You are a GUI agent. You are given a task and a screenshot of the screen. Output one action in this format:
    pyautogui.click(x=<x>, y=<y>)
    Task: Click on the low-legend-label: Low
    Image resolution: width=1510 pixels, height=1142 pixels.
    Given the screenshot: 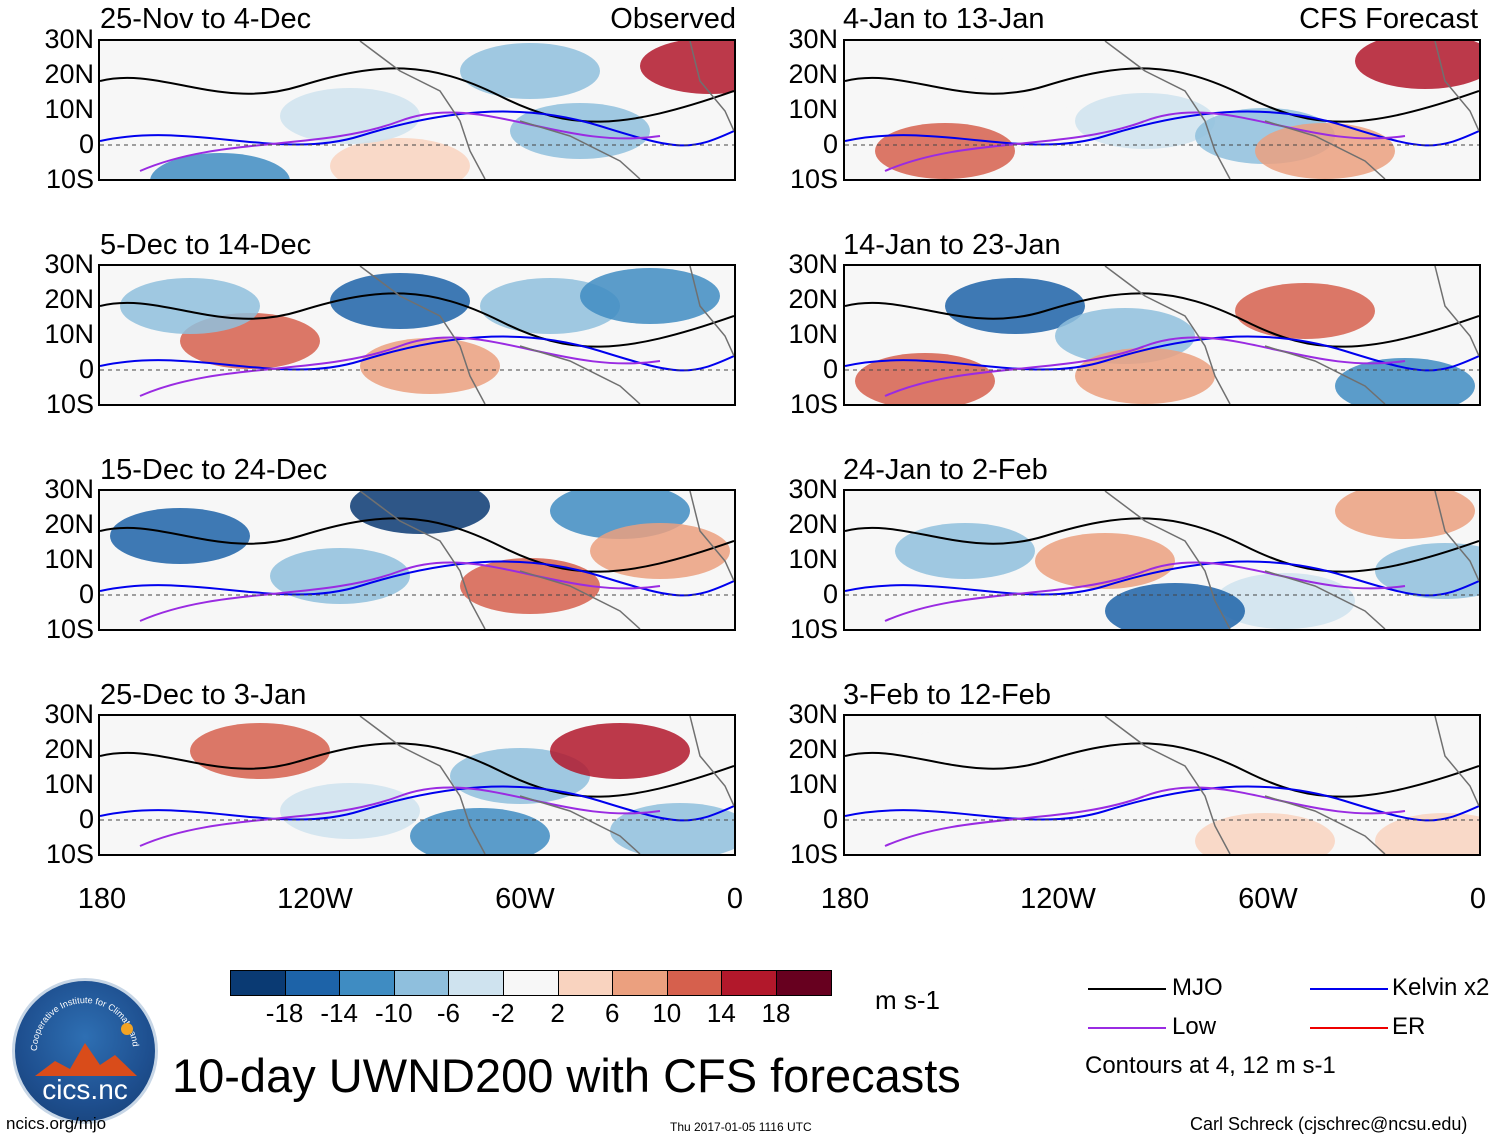 What is the action you would take?
    pyautogui.click(x=1194, y=1026)
    